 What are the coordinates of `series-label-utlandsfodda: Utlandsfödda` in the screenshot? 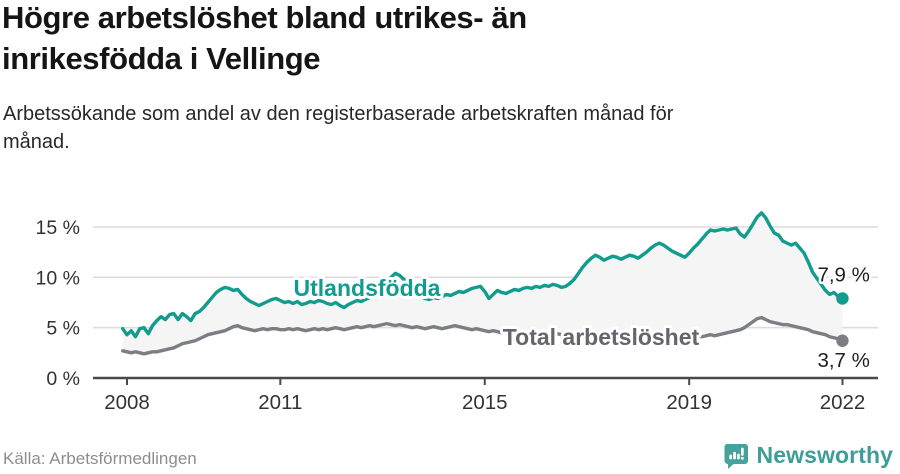 It's located at (367, 288).